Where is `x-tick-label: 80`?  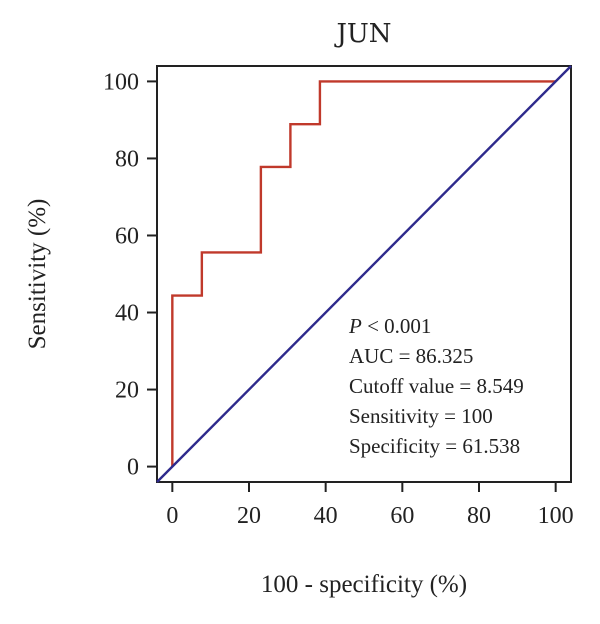 x-tick-label: 80 is located at coordinates (479, 516).